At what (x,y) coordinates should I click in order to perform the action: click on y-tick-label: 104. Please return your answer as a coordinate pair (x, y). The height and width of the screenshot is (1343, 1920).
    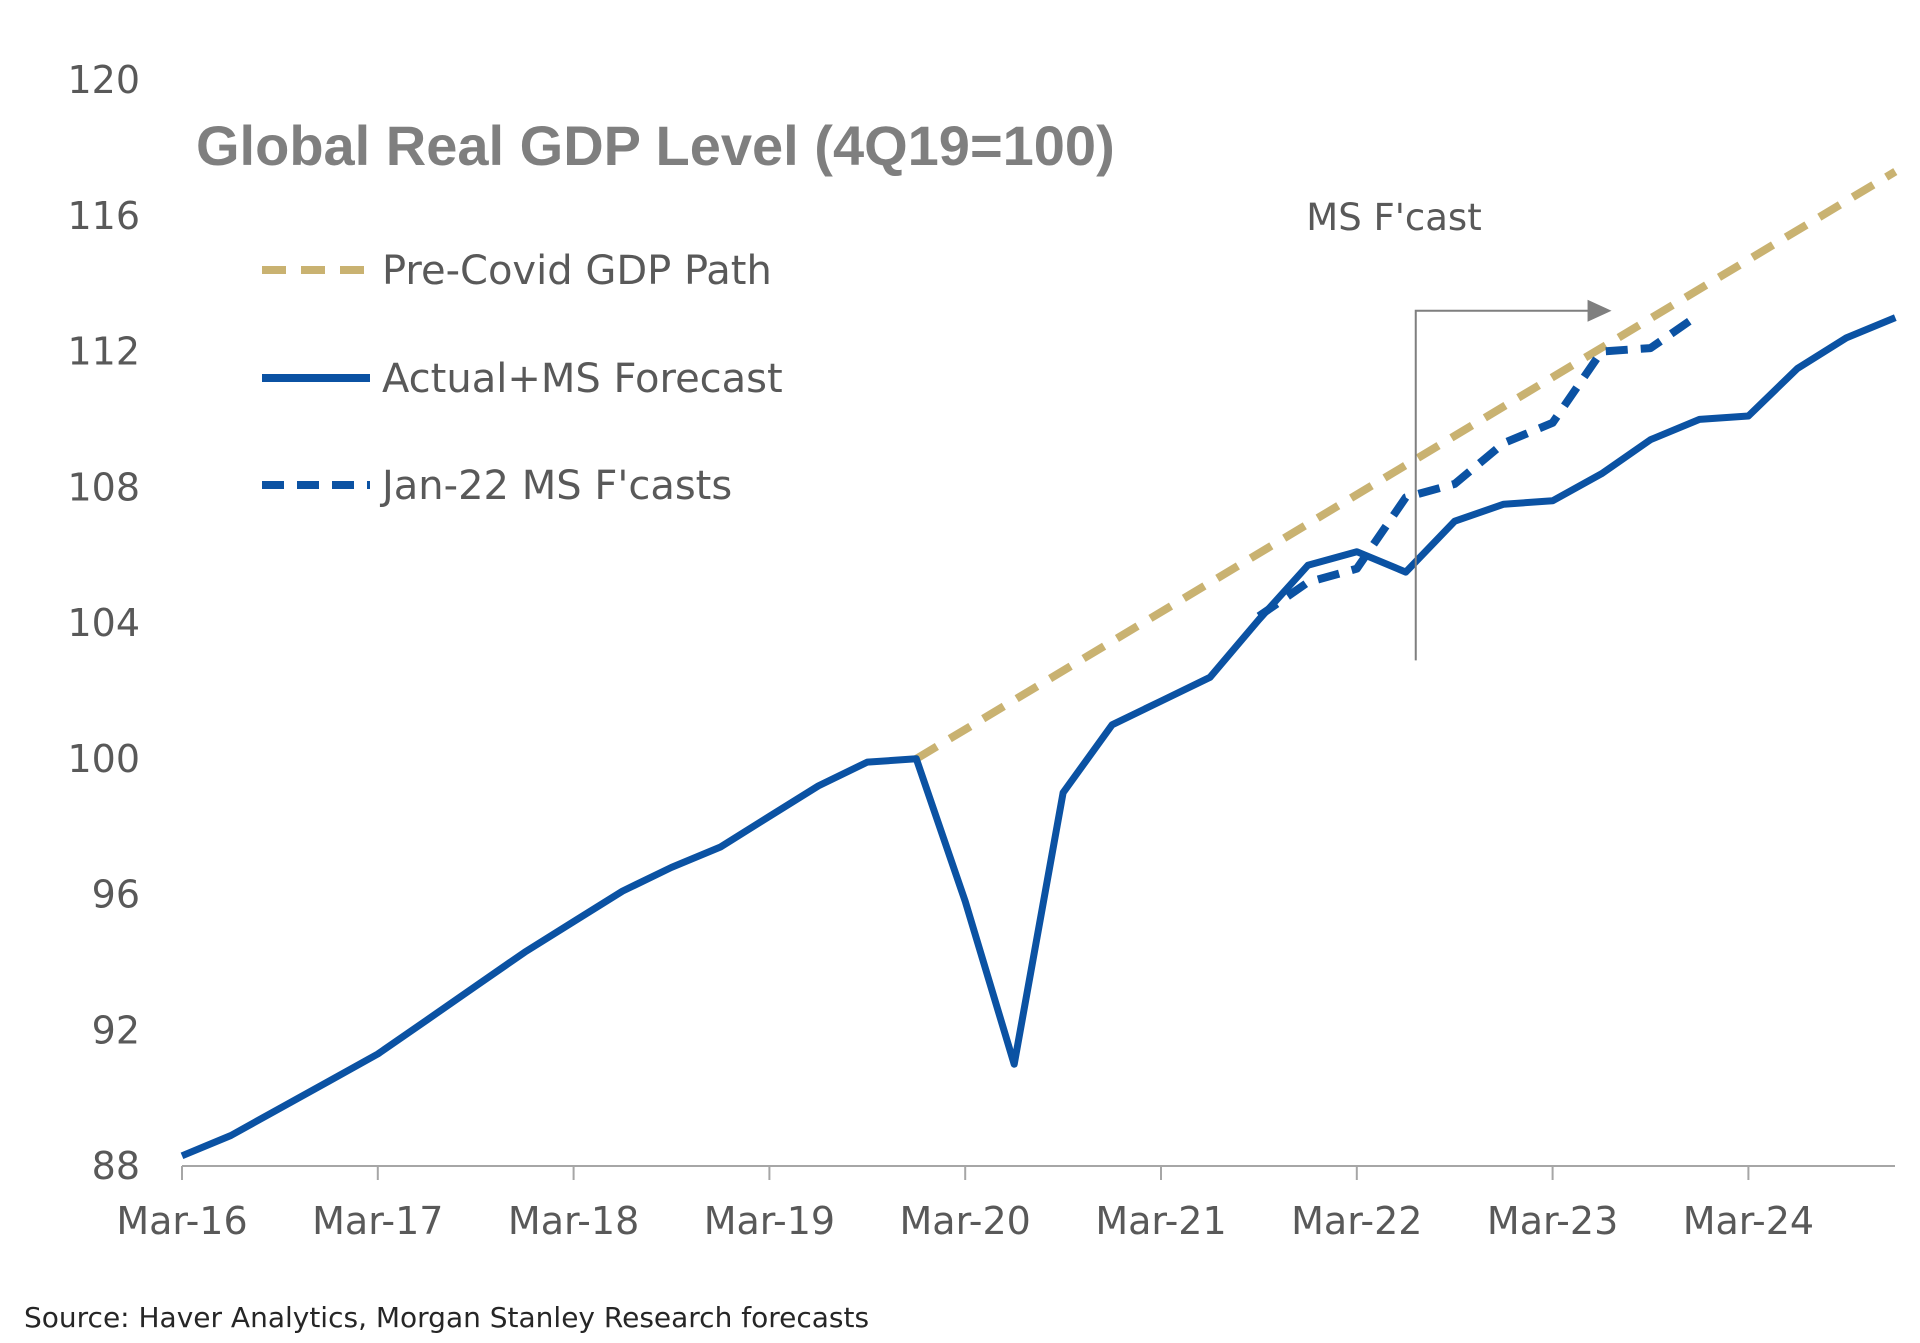
    Looking at the image, I should click on (103, 623).